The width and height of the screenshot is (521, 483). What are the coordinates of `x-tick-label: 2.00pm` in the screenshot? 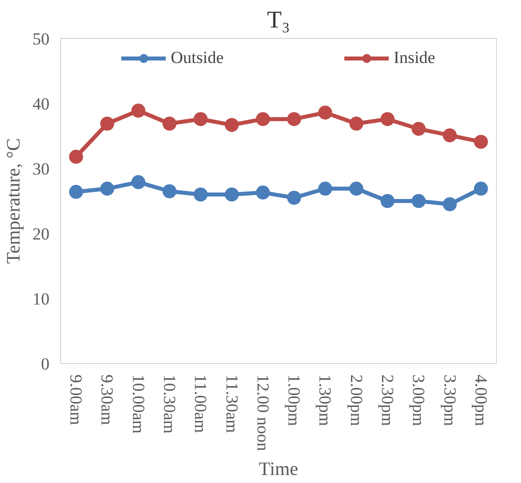 It's located at (356, 400).